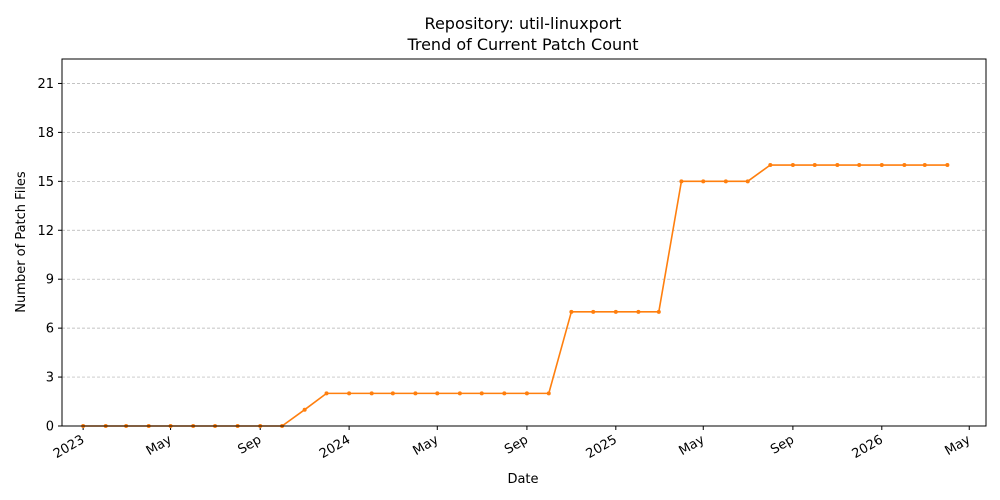 The image size is (1000, 500). What do you see at coordinates (50, 329) in the screenshot?
I see `y-tick-label: 6` at bounding box center [50, 329].